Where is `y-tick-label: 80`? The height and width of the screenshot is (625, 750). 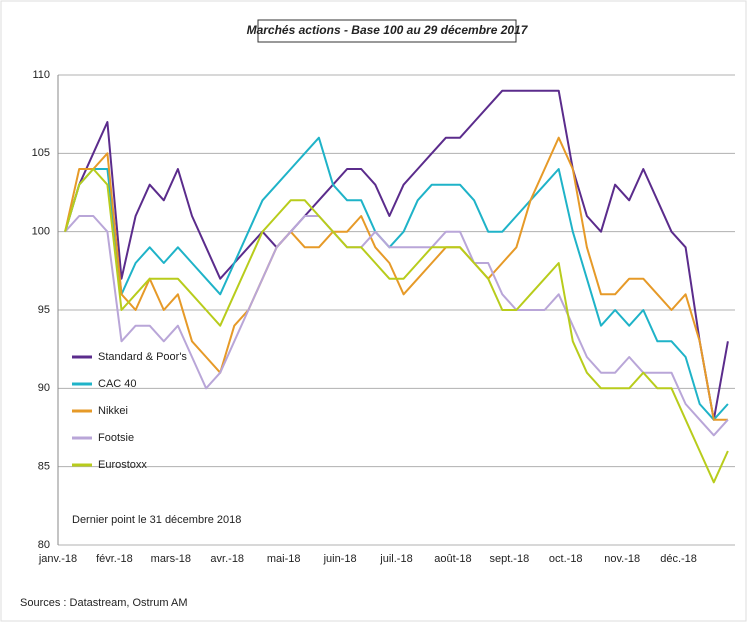
y-tick-label: 80 is located at coordinates (44, 545).